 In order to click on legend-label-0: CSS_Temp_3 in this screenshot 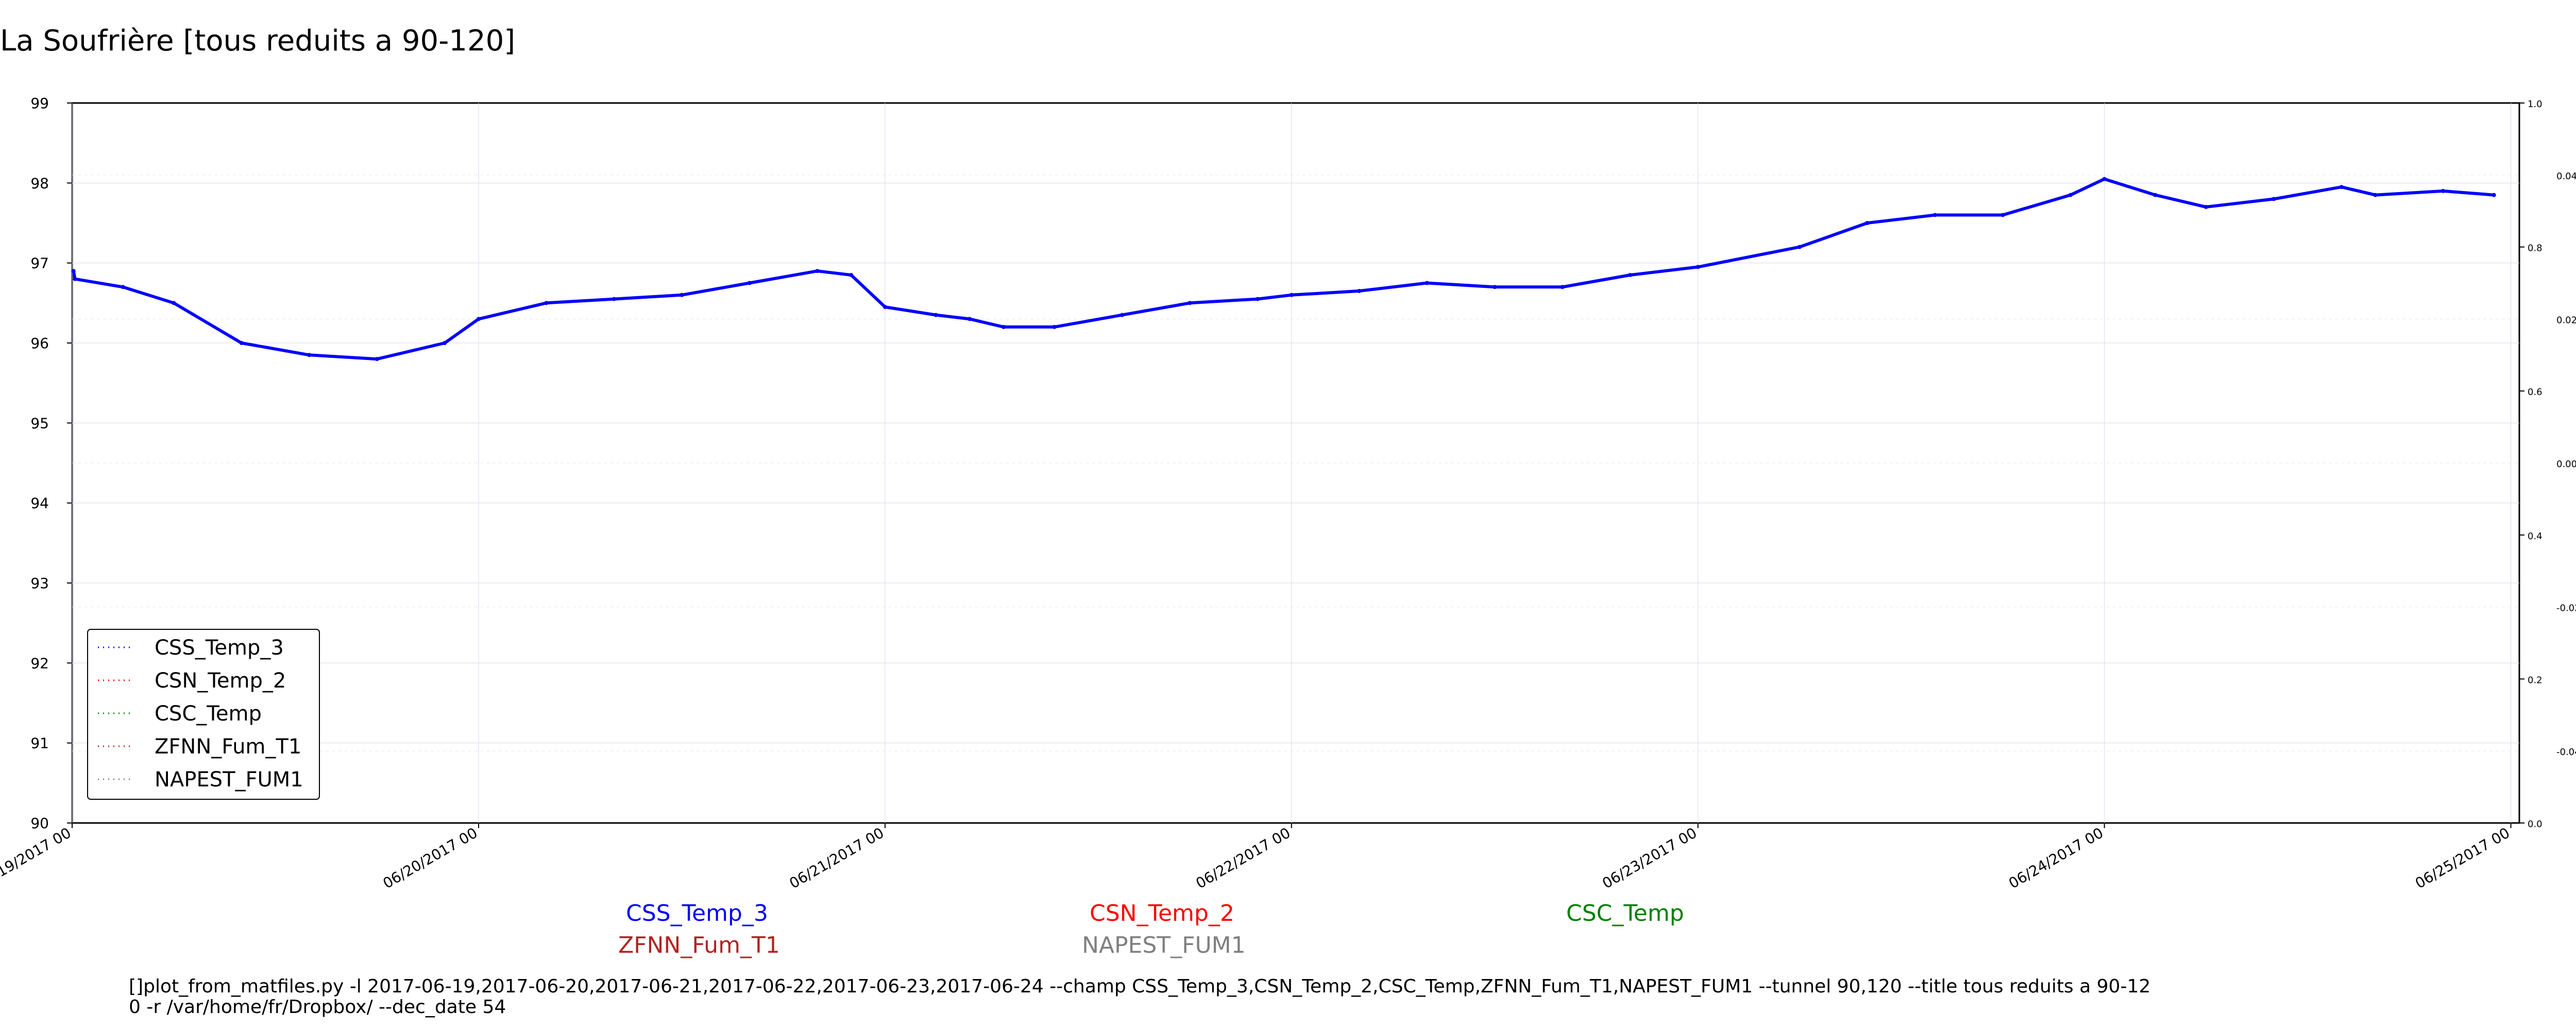, I will do `click(219, 648)`.